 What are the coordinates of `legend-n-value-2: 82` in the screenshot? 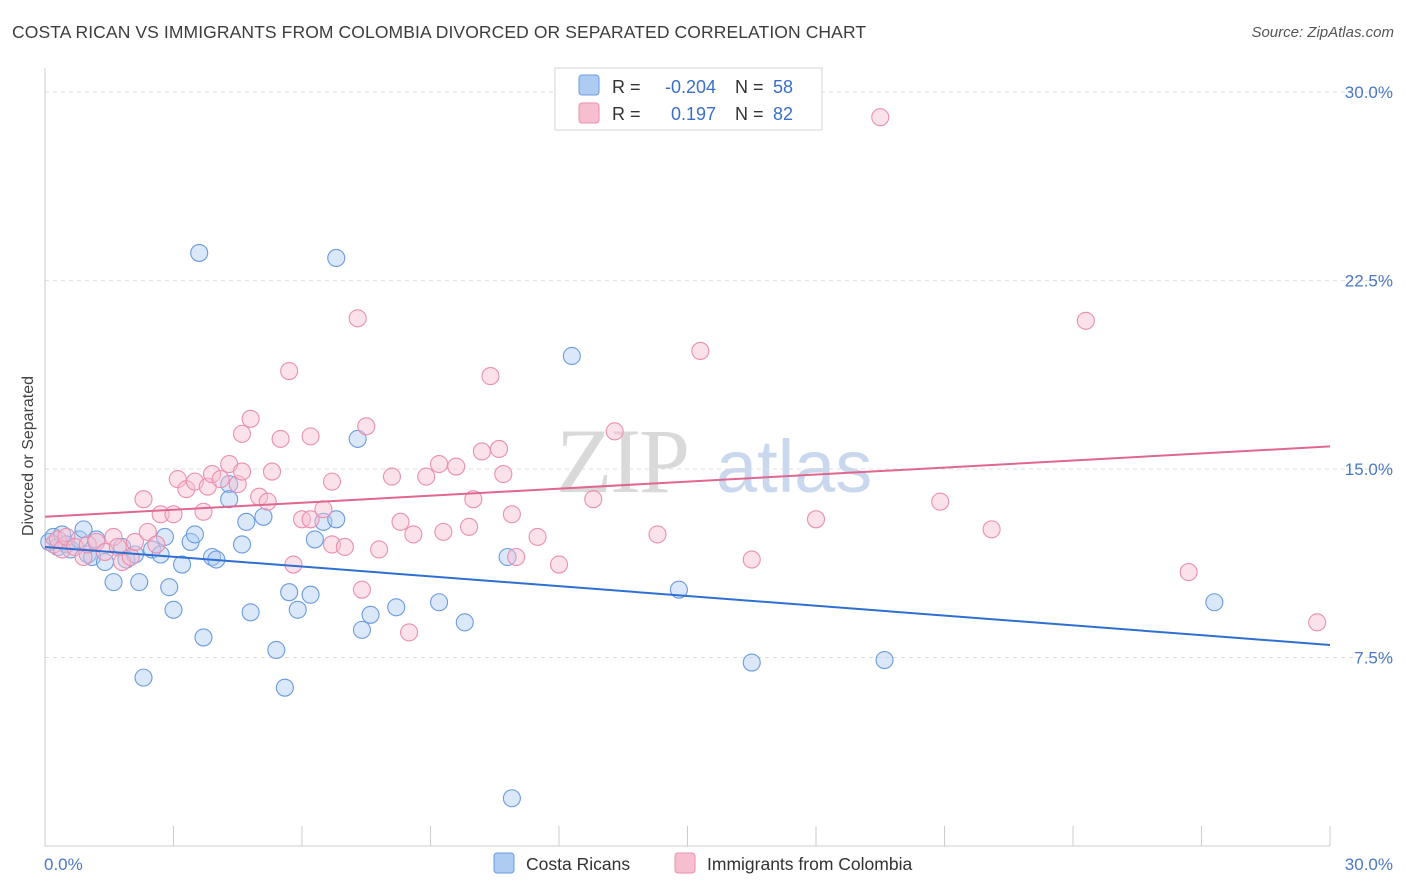 It's located at (783, 114).